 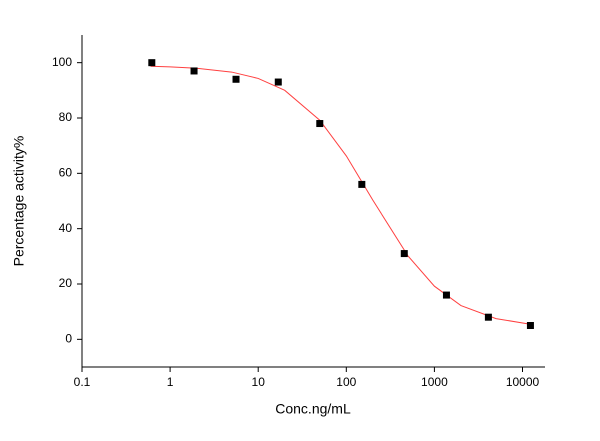 What do you see at coordinates (62, 62) in the screenshot?
I see `y-tick-label: 100` at bounding box center [62, 62].